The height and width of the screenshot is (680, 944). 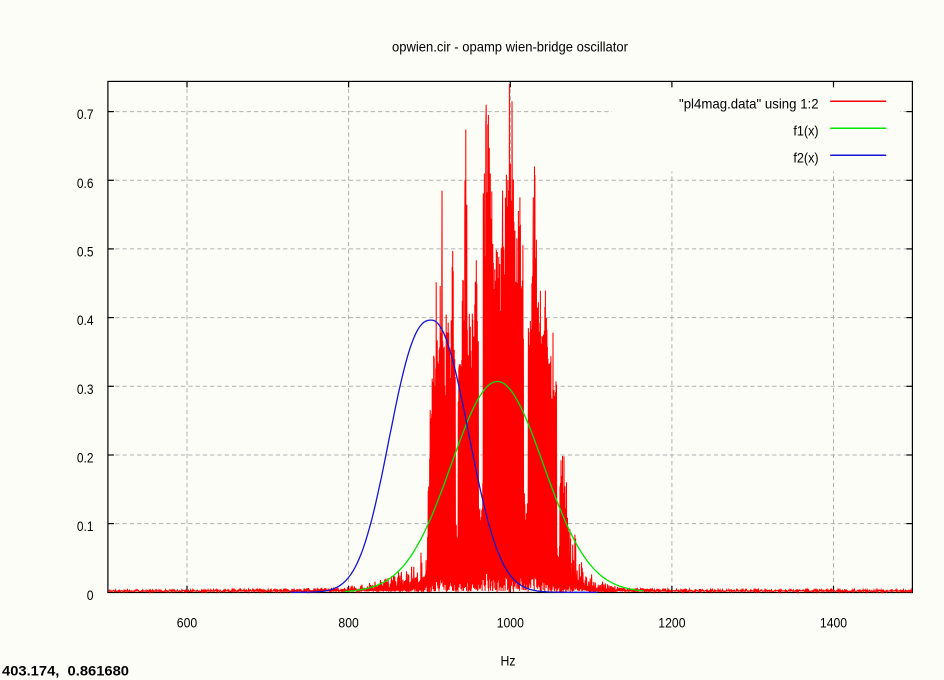 What do you see at coordinates (749, 104) in the screenshot?
I see `svg-text: "pl4mag.data" using 1:2` at bounding box center [749, 104].